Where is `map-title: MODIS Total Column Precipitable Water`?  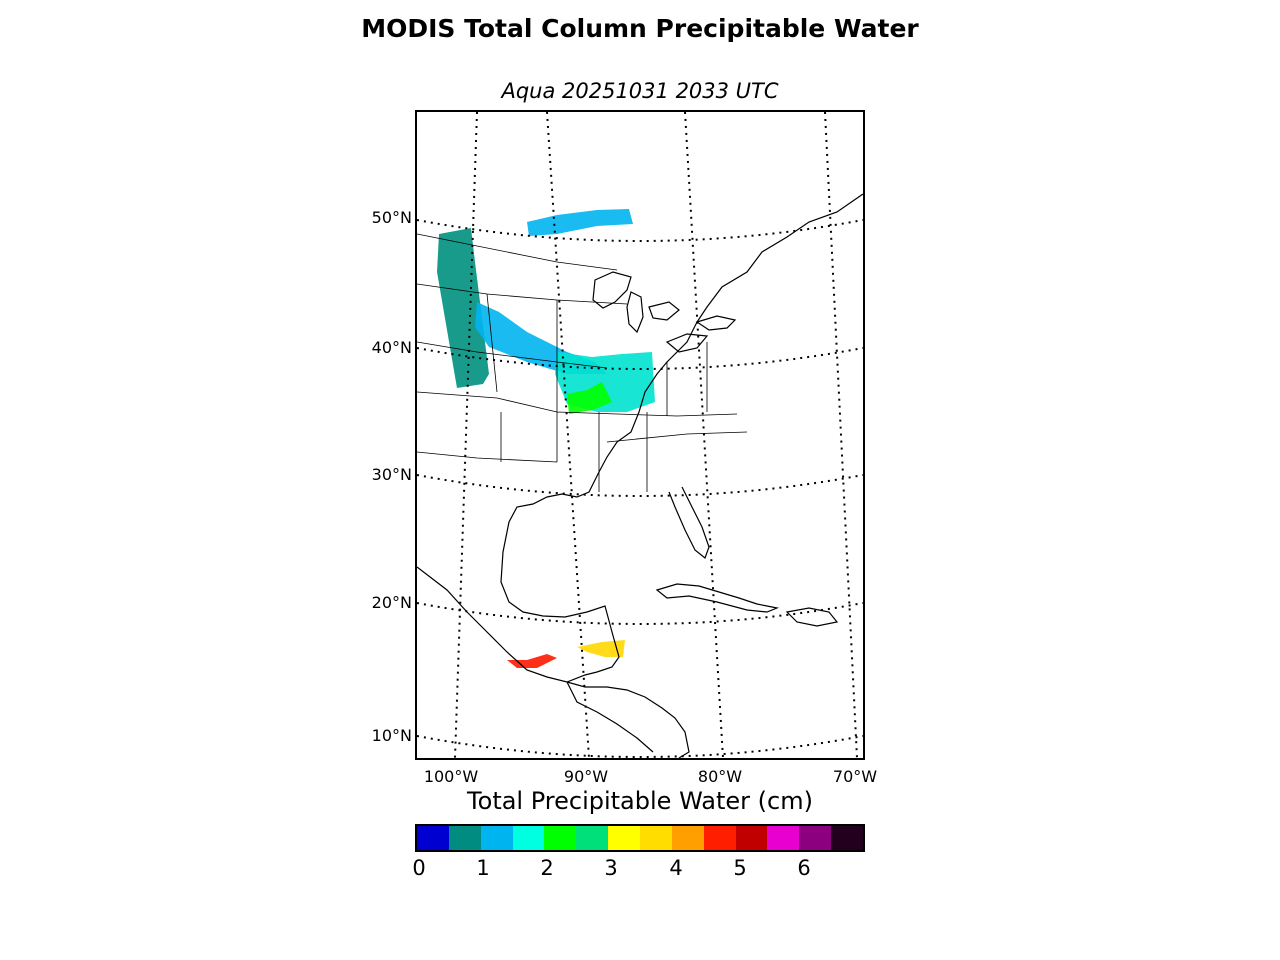 map-title: MODIS Total Column Precipitable Water is located at coordinates (640, 28).